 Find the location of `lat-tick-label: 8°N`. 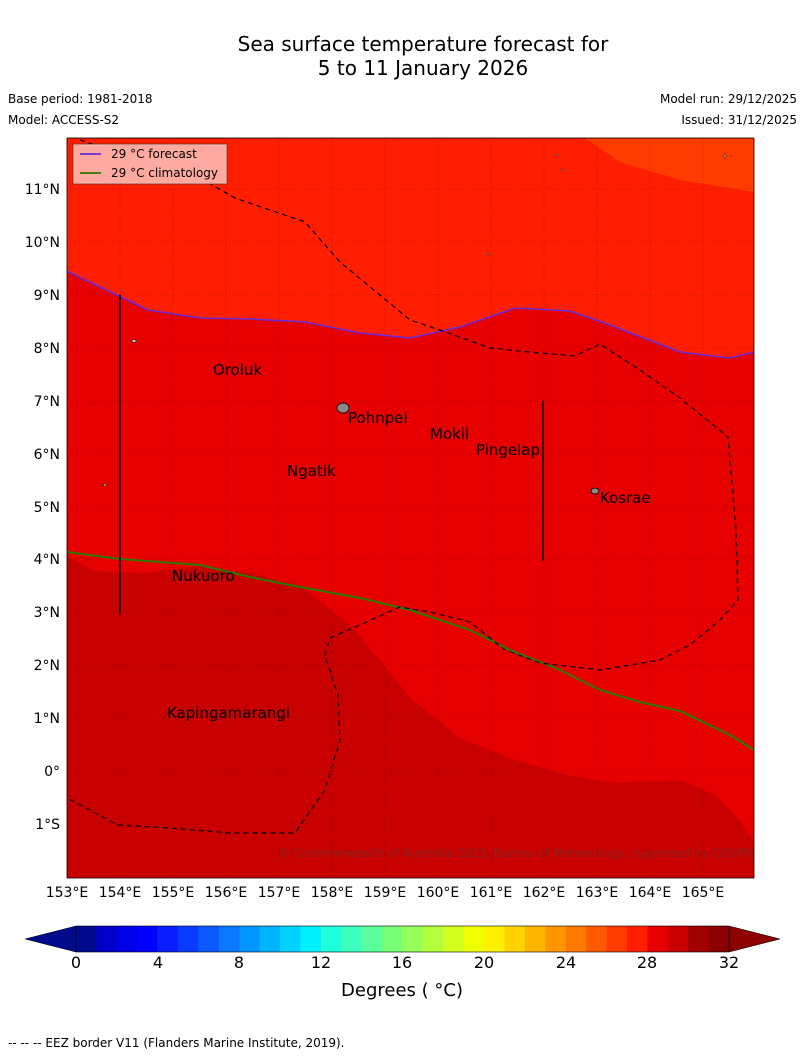

lat-tick-label: 8°N is located at coordinates (47, 349).